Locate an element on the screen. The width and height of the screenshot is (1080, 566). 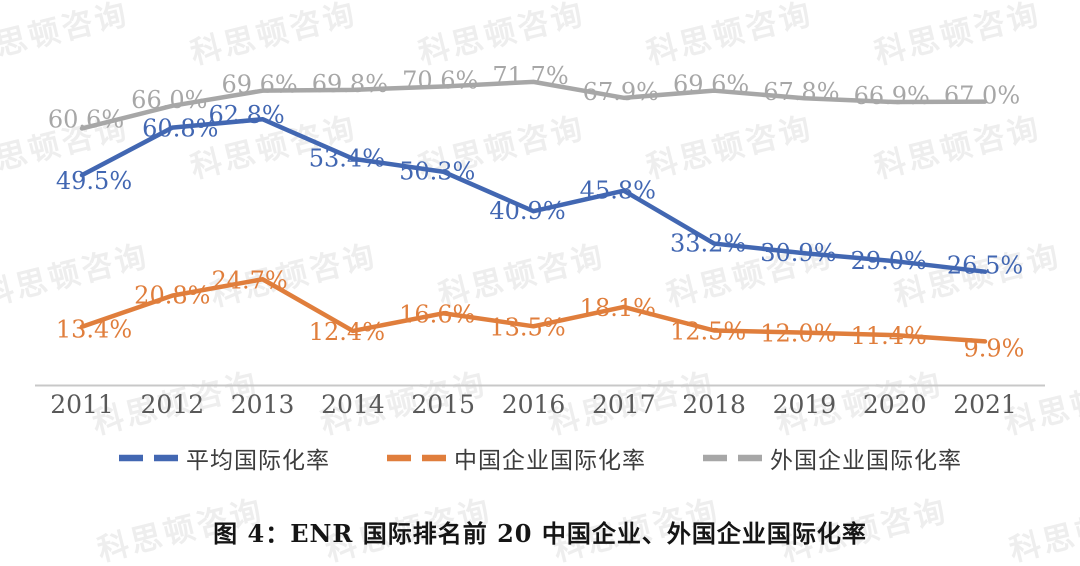
legend-item-外国企业国际化率: 外国企业国际化率 is located at coordinates (832, 458).